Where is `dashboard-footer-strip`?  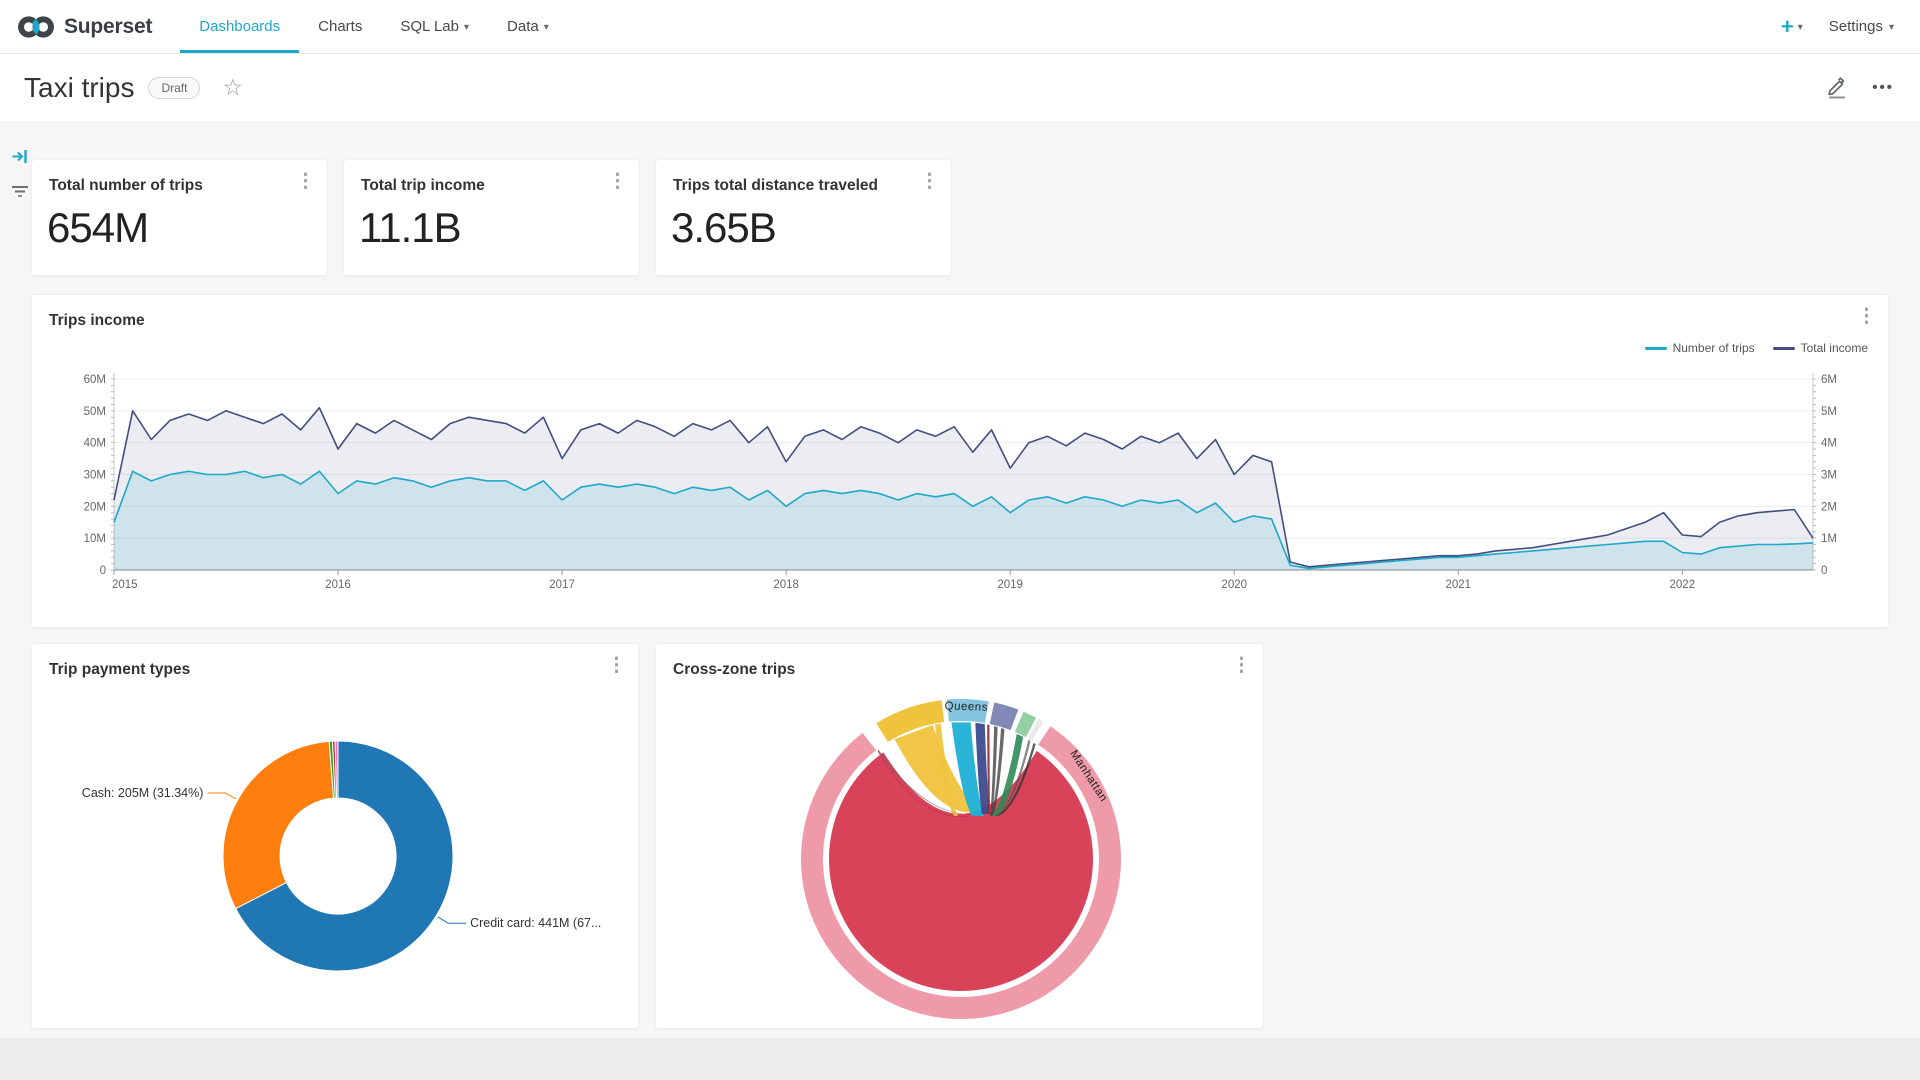 dashboard-footer-strip is located at coordinates (960, 1059).